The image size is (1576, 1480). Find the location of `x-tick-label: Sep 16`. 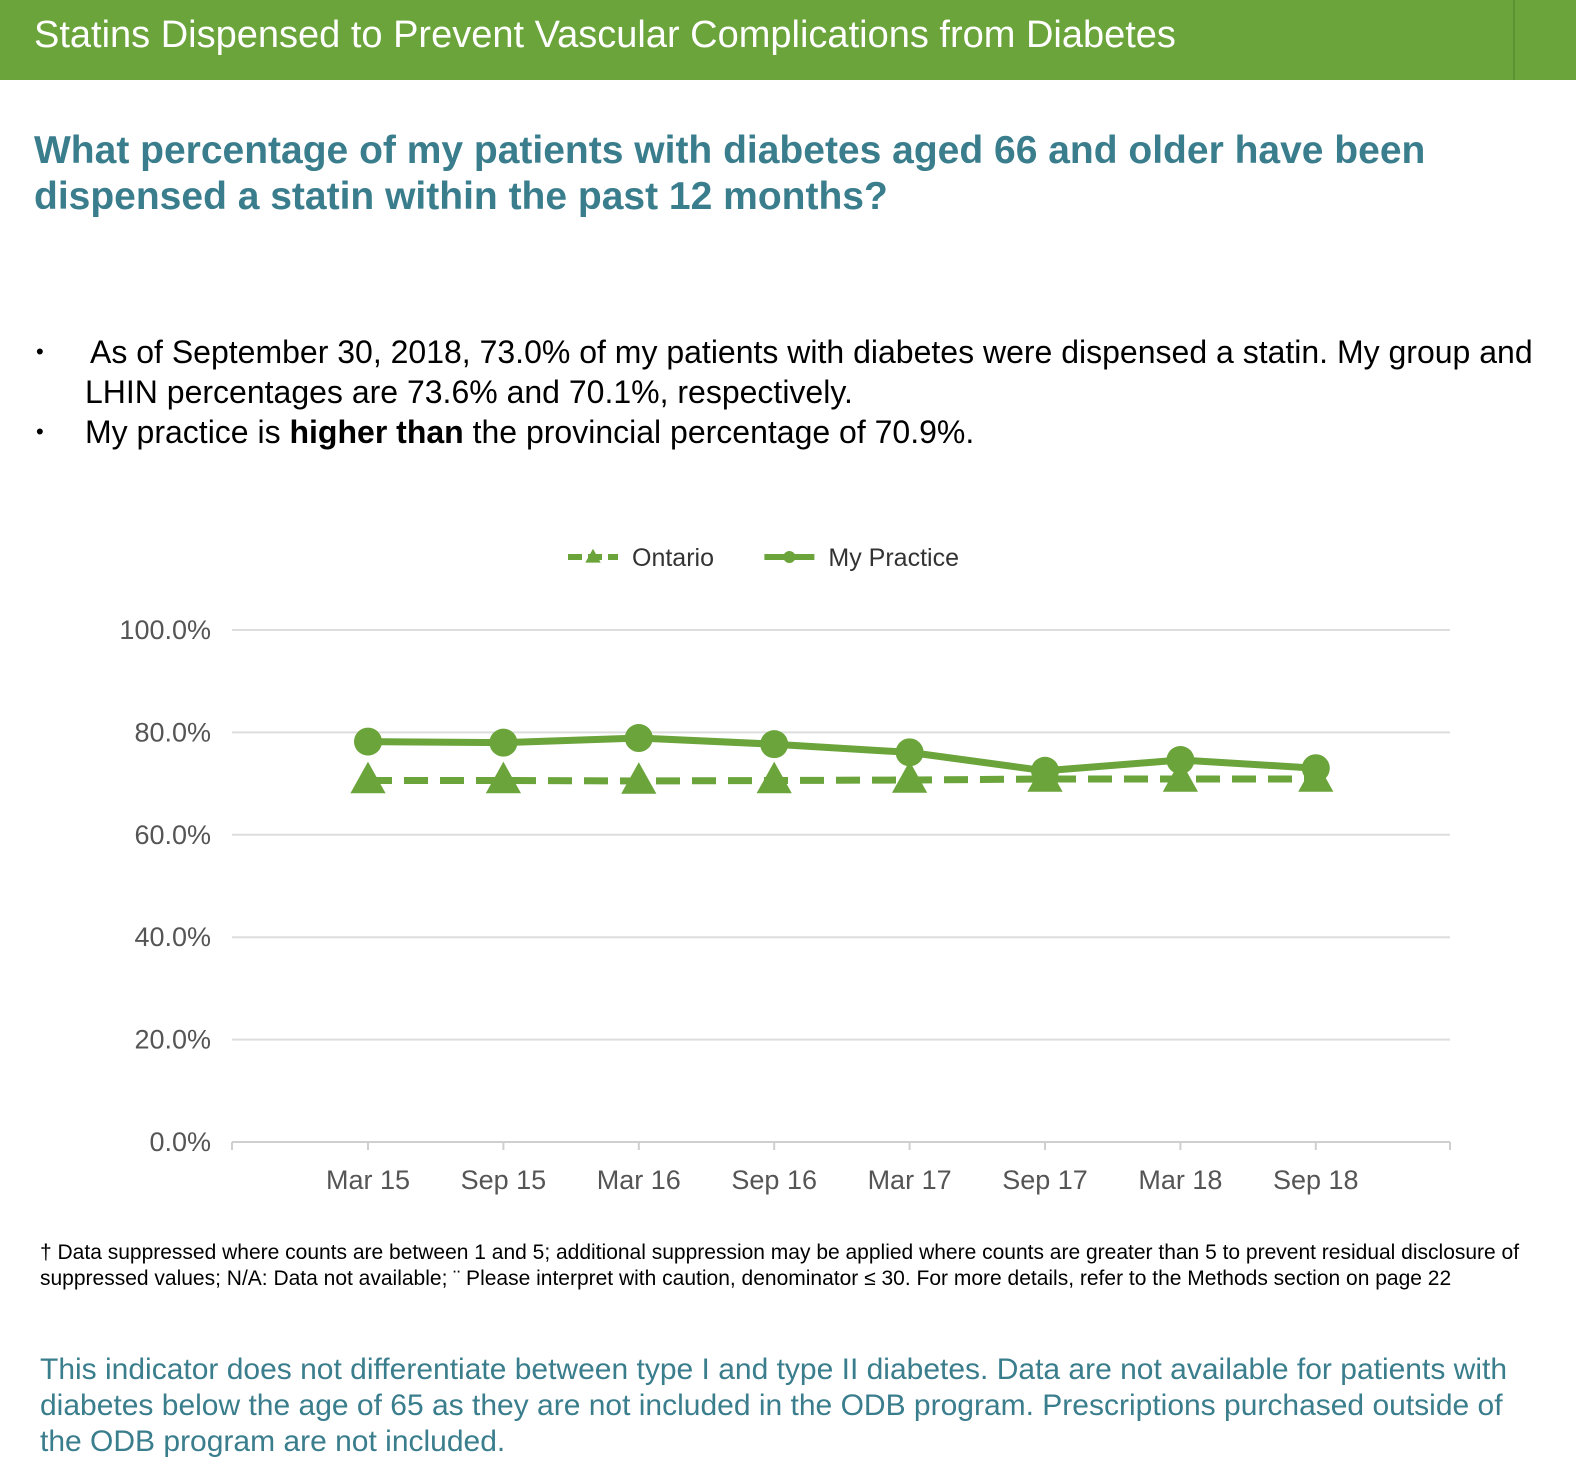

x-tick-label: Sep 16 is located at coordinates (774, 1180).